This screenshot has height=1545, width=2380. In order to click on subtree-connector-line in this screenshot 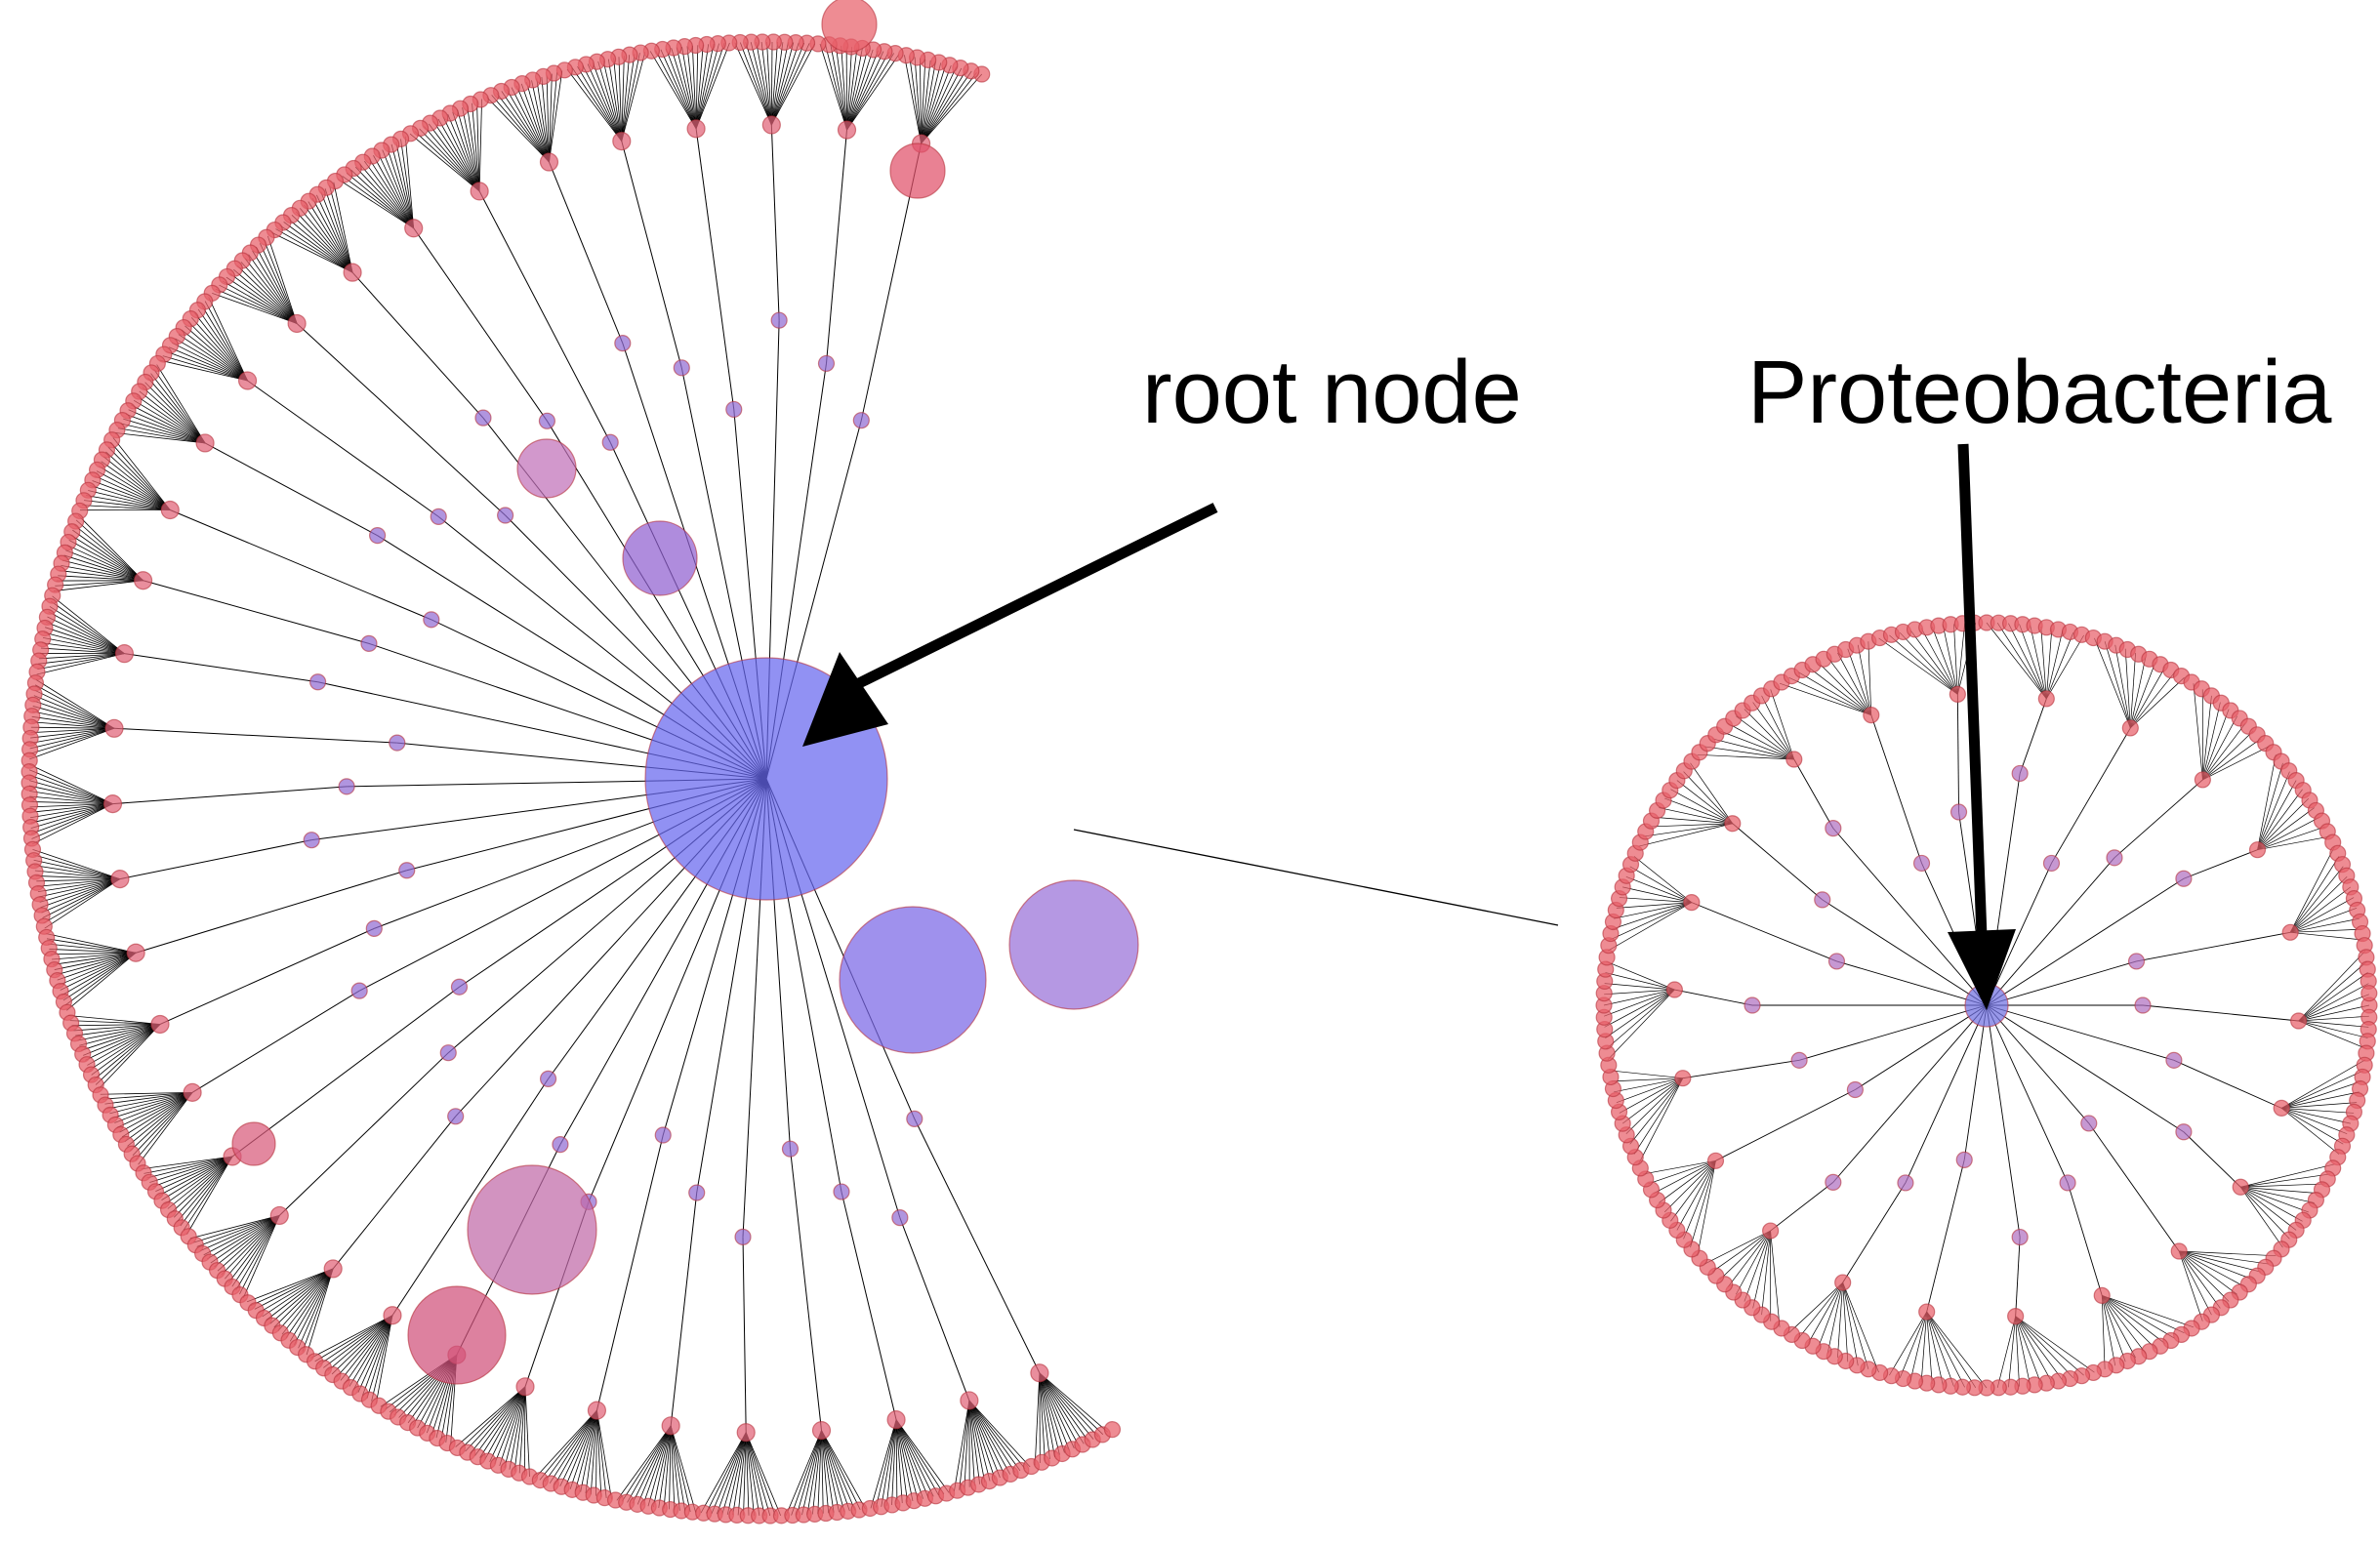, I will do `click(1316, 877)`.